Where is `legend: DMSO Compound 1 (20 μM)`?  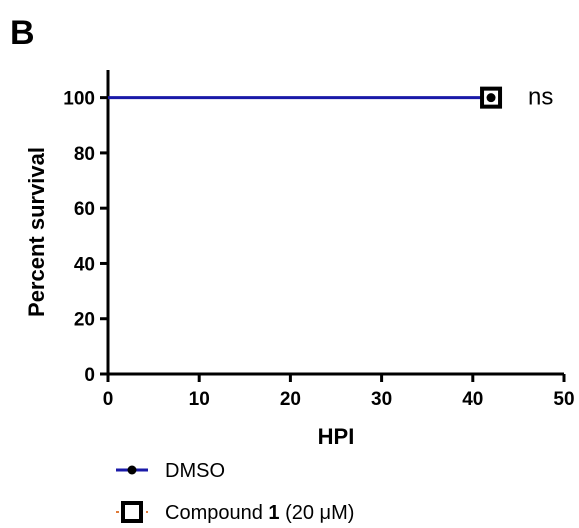
legend: DMSO Compound 1 (20 μM) is located at coordinates (235, 492).